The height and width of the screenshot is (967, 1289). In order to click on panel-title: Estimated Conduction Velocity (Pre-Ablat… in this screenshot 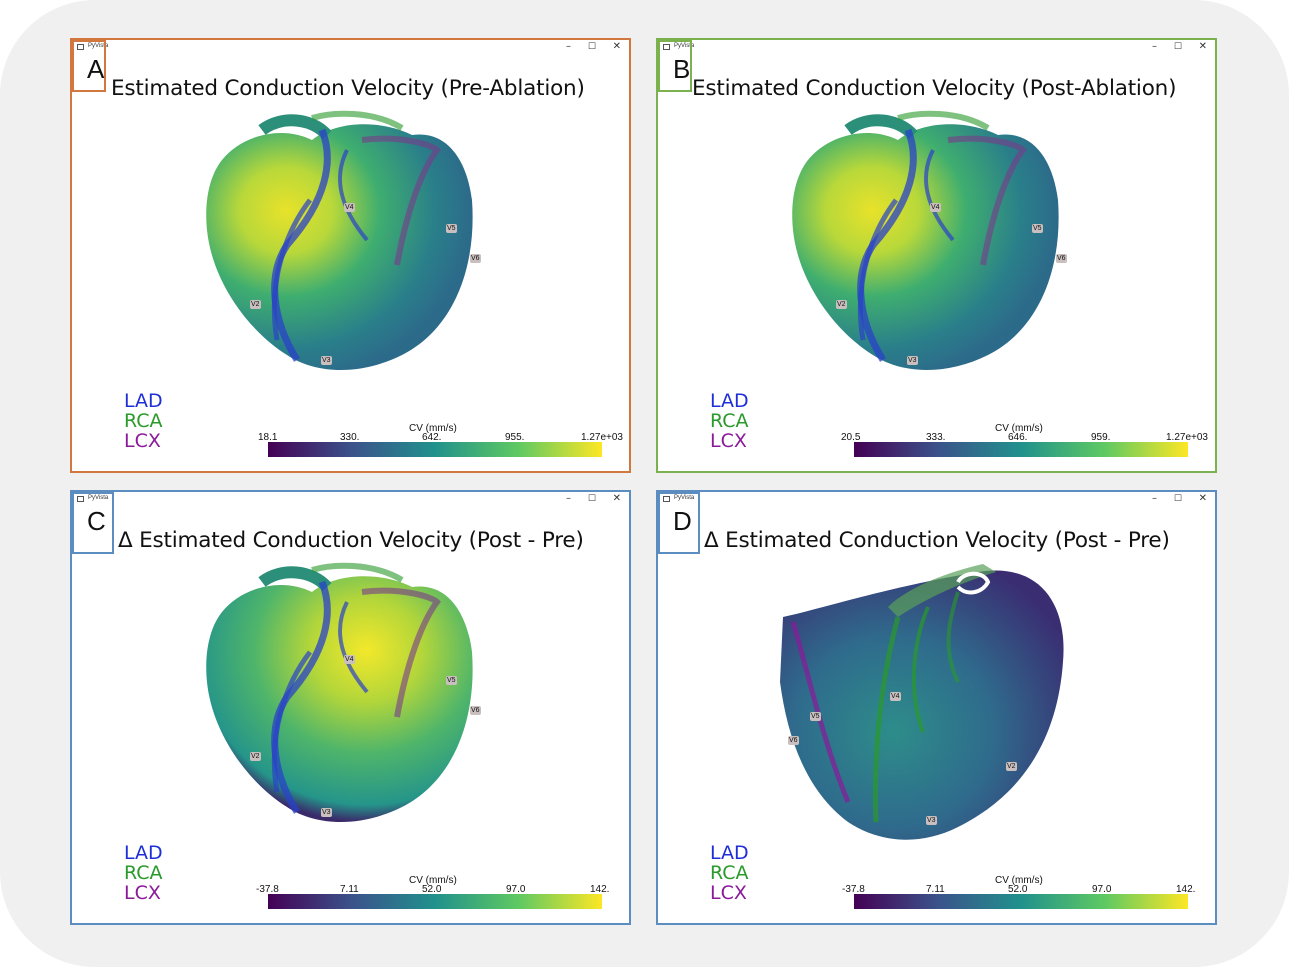, I will do `click(348, 88)`.